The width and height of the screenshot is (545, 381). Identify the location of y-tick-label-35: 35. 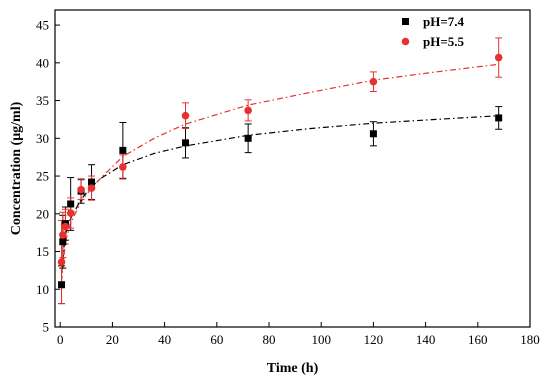
(42, 100).